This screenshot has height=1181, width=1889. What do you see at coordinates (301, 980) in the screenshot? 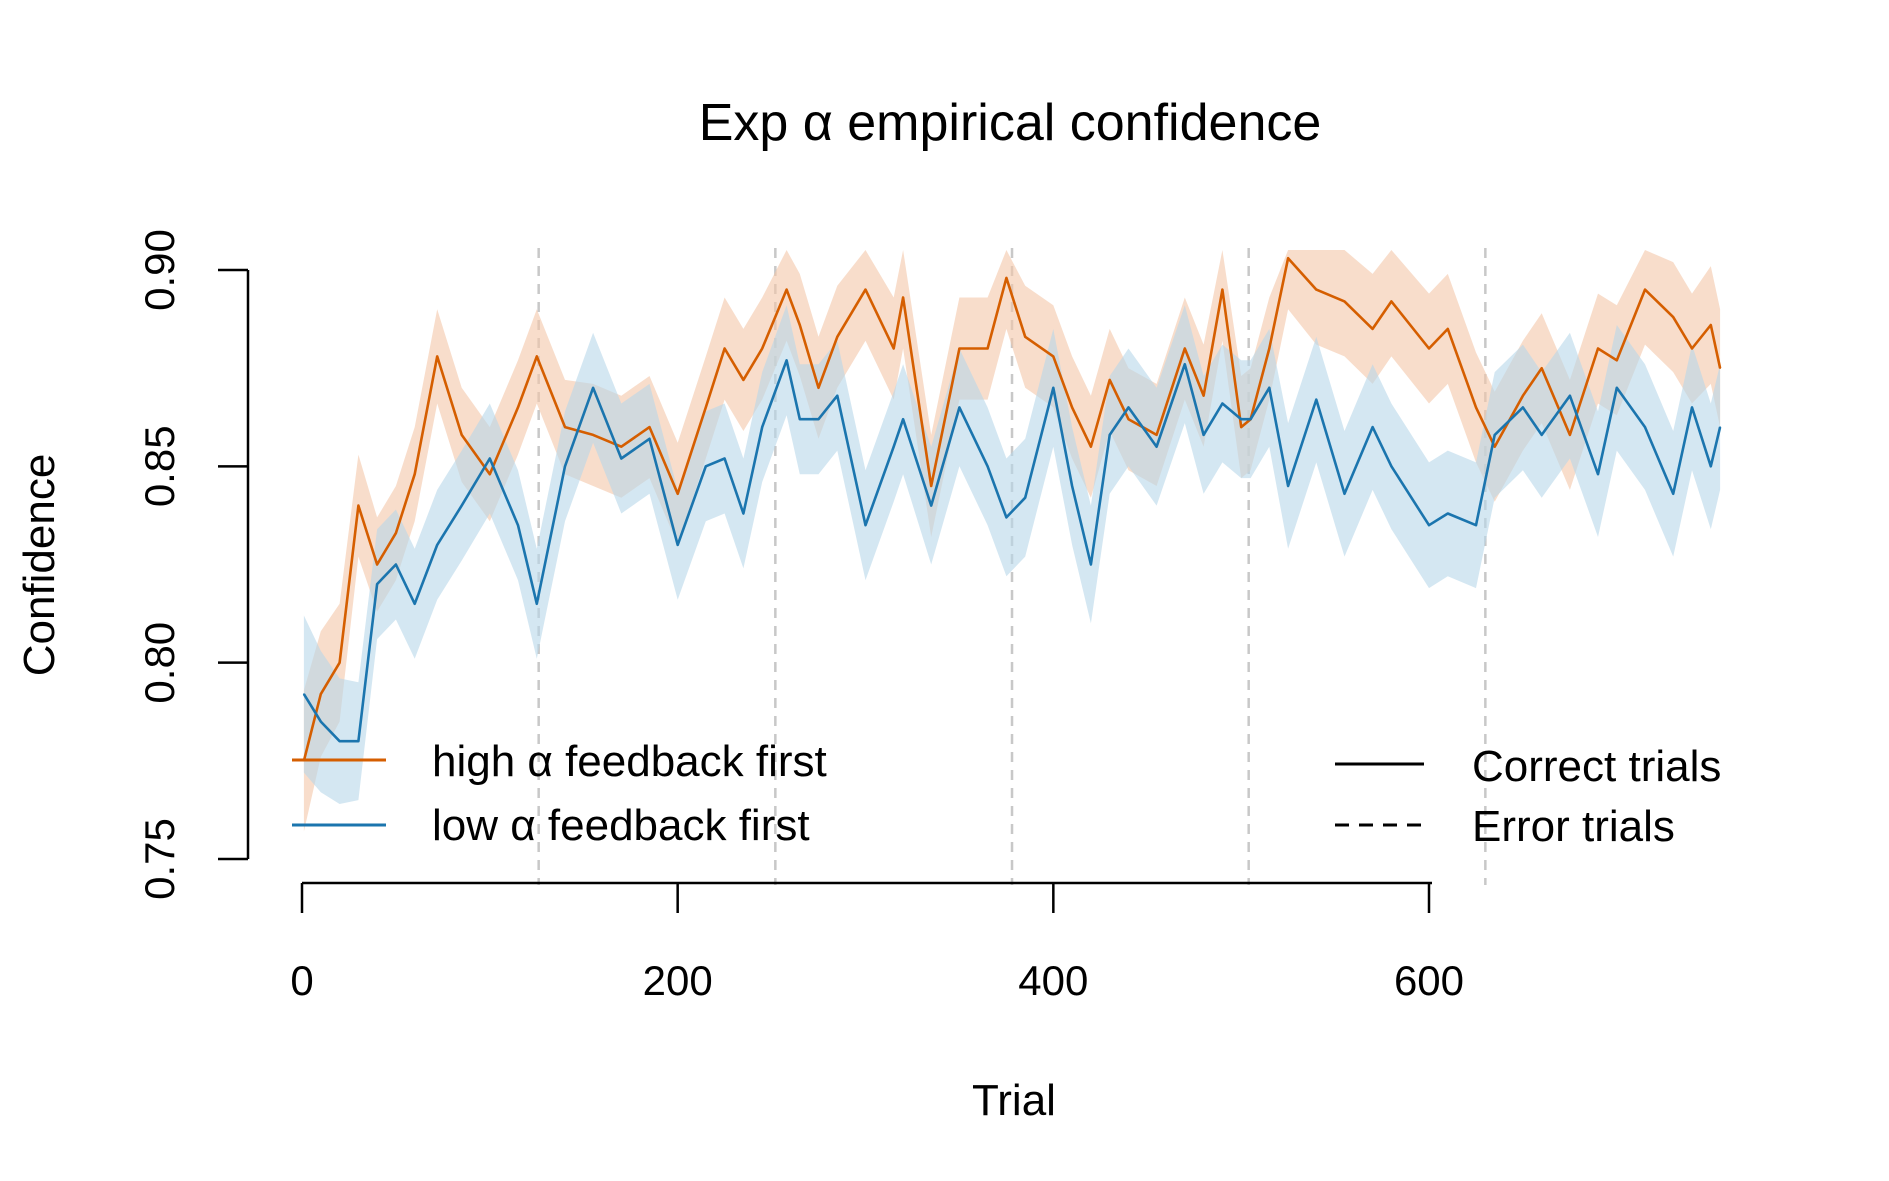
I see `x-tick-label: 0` at bounding box center [301, 980].